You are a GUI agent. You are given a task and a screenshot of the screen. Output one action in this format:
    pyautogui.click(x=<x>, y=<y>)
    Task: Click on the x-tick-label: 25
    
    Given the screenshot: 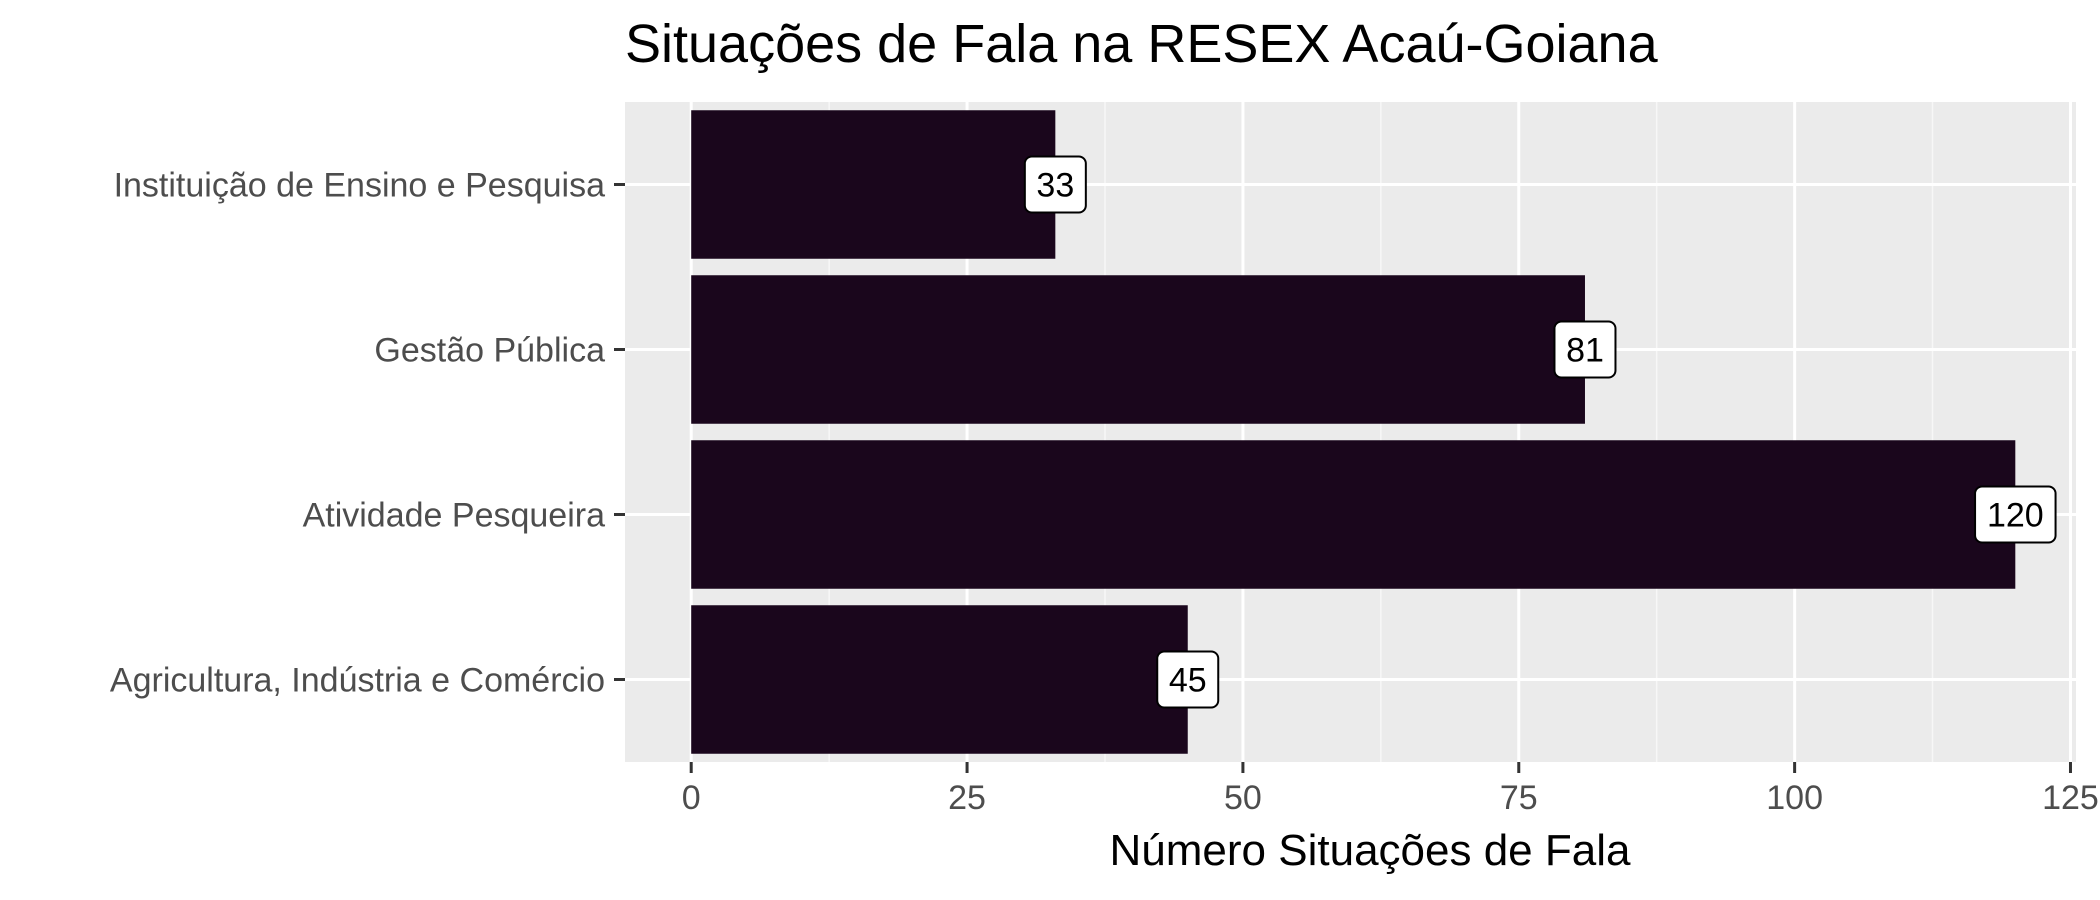 What is the action you would take?
    pyautogui.click(x=967, y=798)
    